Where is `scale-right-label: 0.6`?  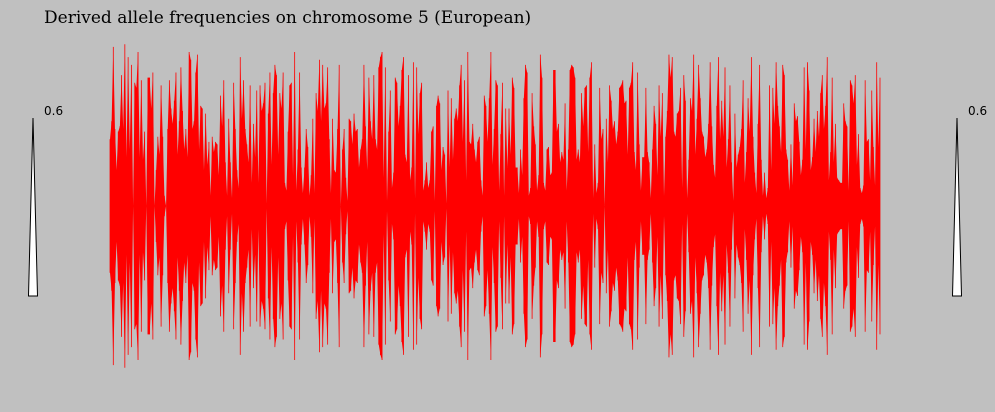
scale-right-label: 0.6 is located at coordinates (978, 111).